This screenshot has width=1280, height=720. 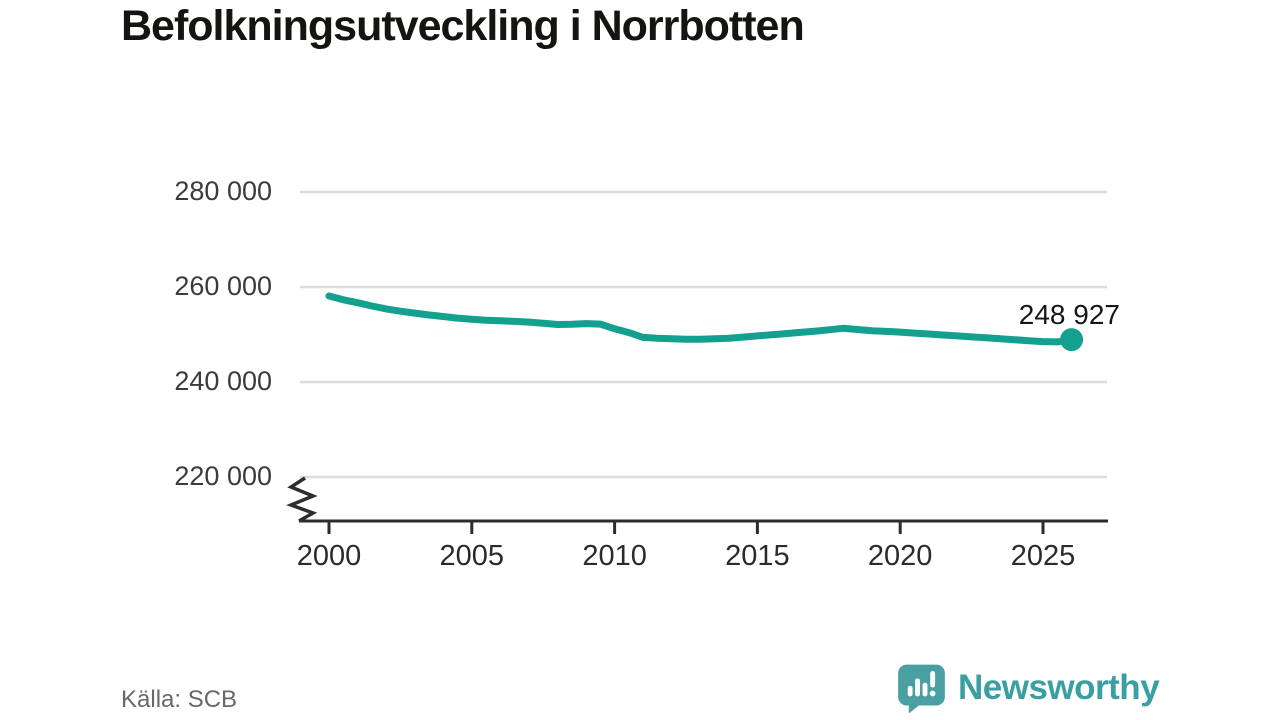 What do you see at coordinates (1069, 314) in the screenshot?
I see `end-value-label: 248 927` at bounding box center [1069, 314].